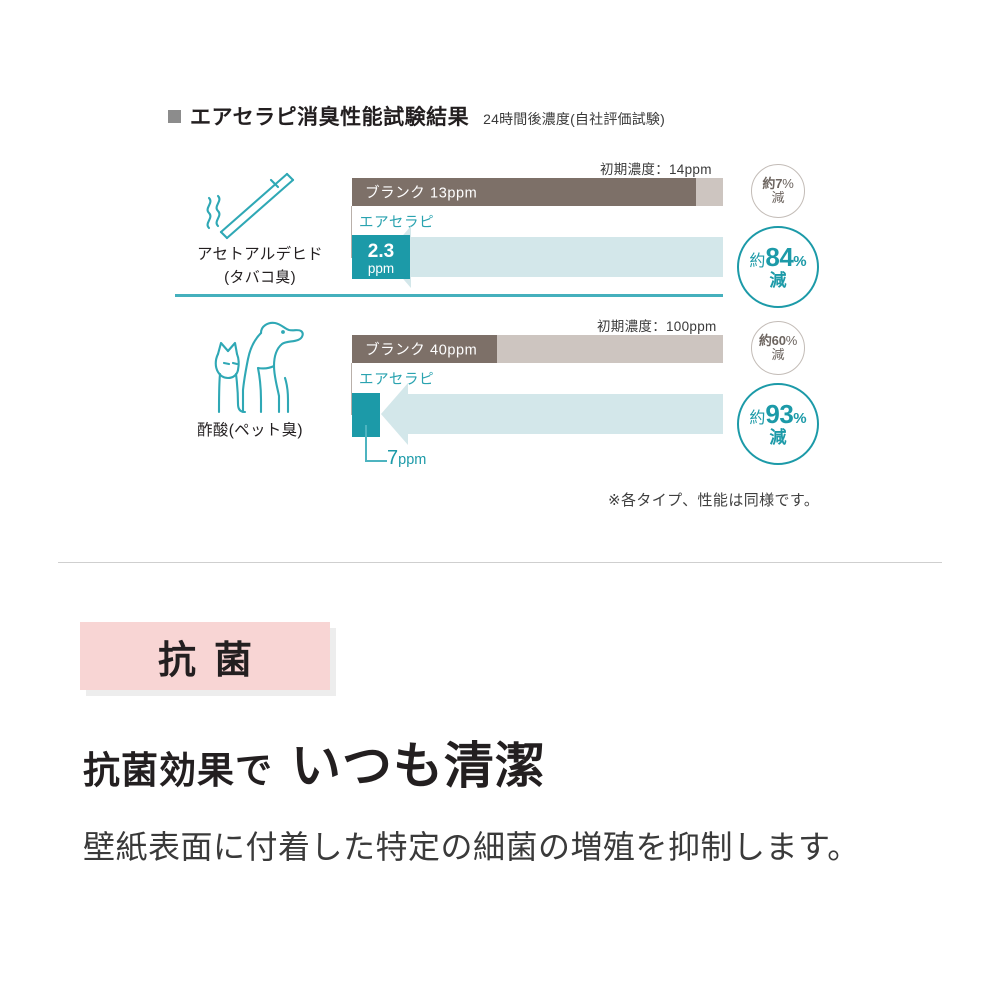 This screenshot has height=1000, width=1000. Describe the element at coordinates (778, 413) in the screenshot. I see `product-reduction-badge-value-2: 約 93%` at that location.